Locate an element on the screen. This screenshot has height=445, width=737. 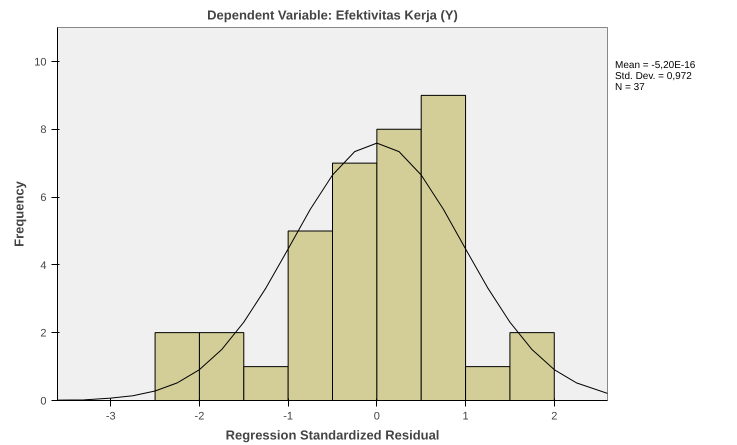
x-tick-label: -2 is located at coordinates (199, 416).